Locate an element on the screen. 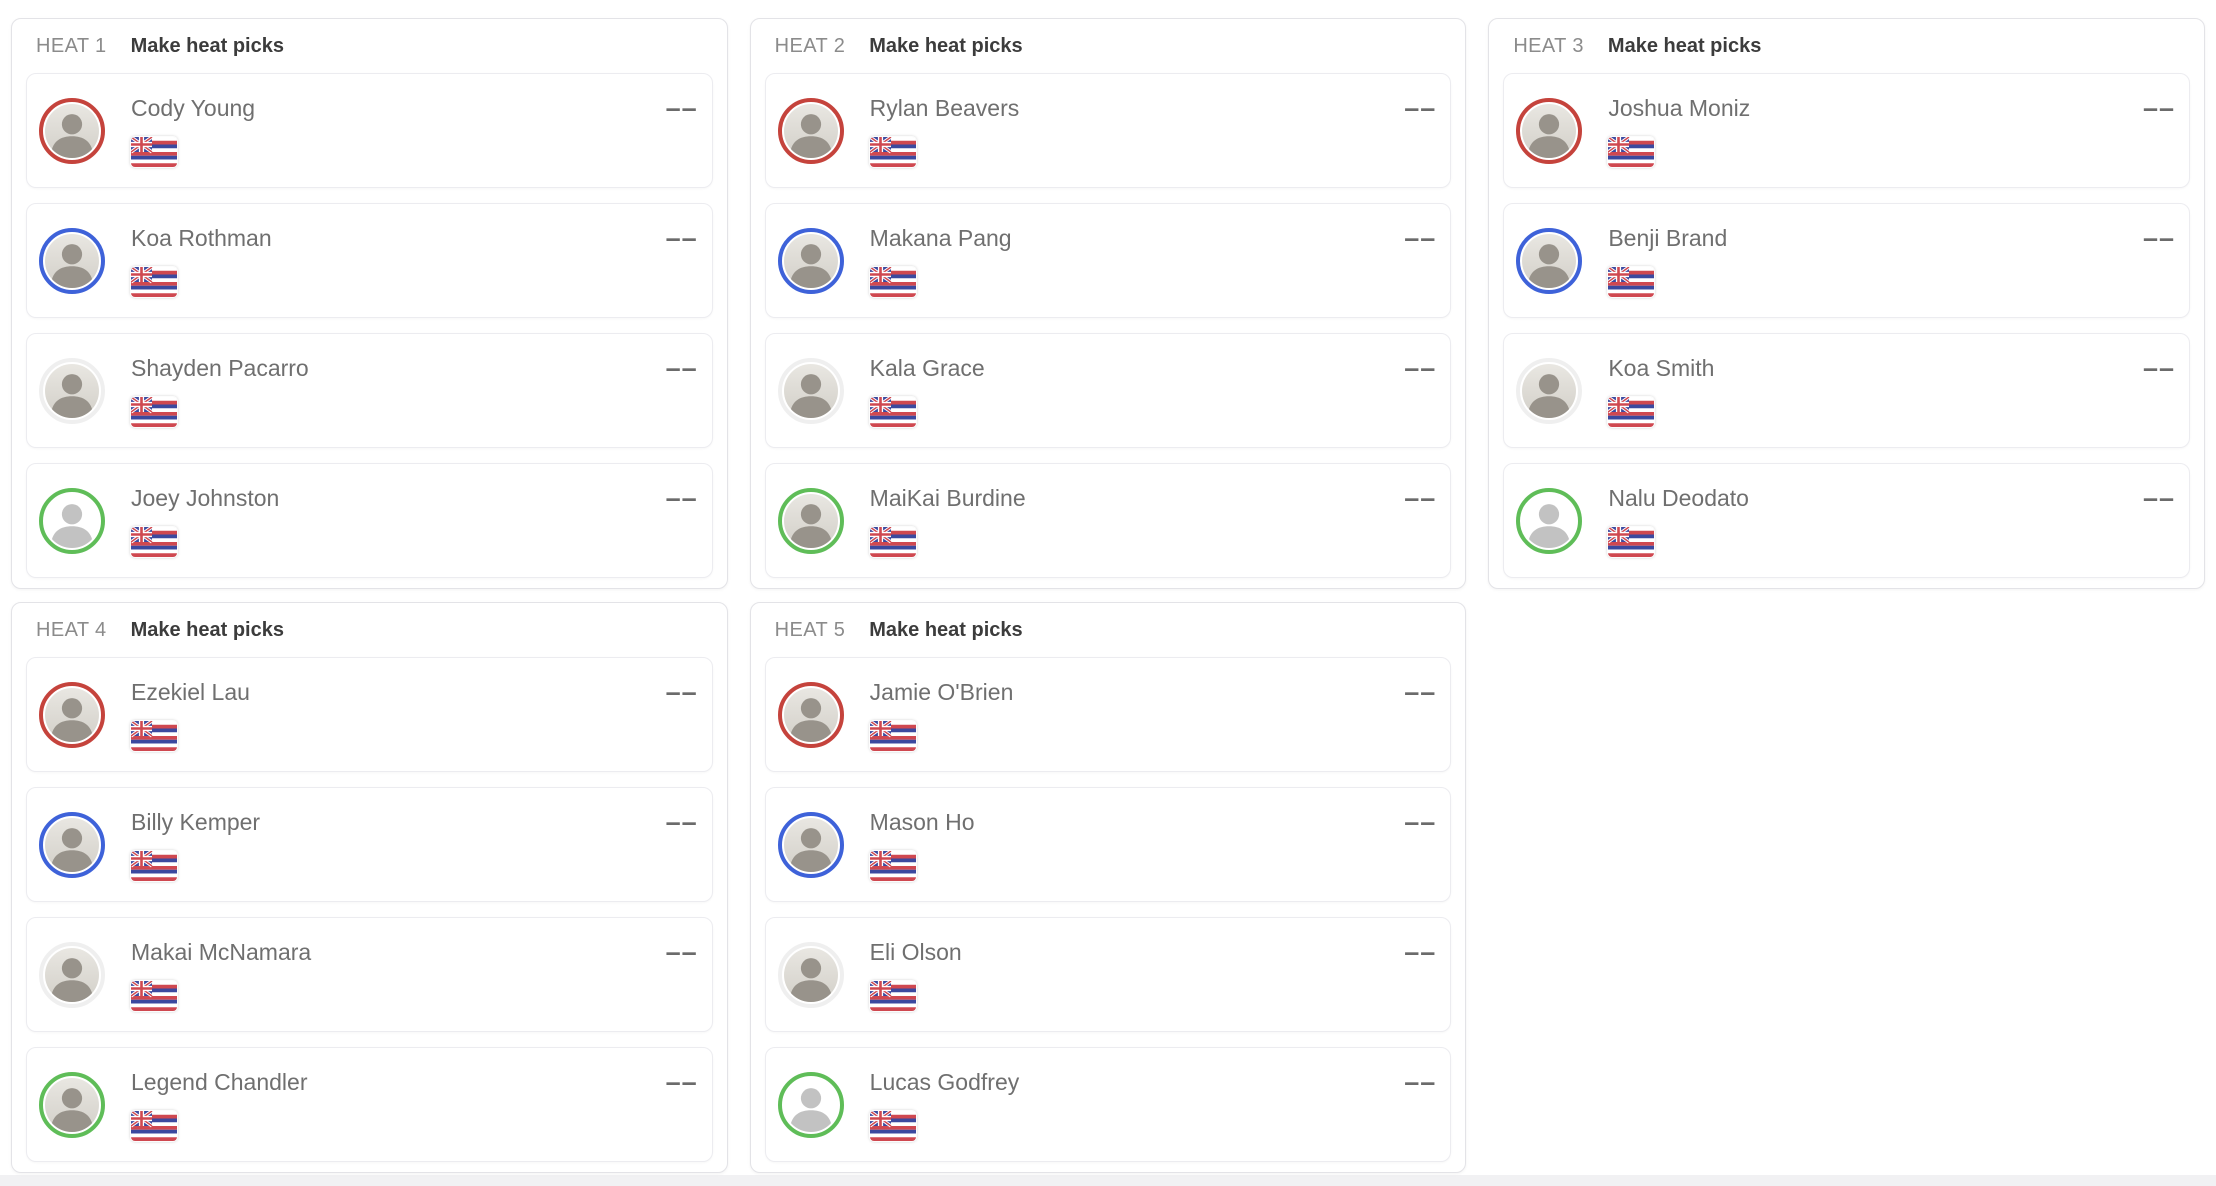 Image resolution: width=2216 pixels, height=1186 pixels. athlete-info: Koa Smith is located at coordinates (1661, 390).